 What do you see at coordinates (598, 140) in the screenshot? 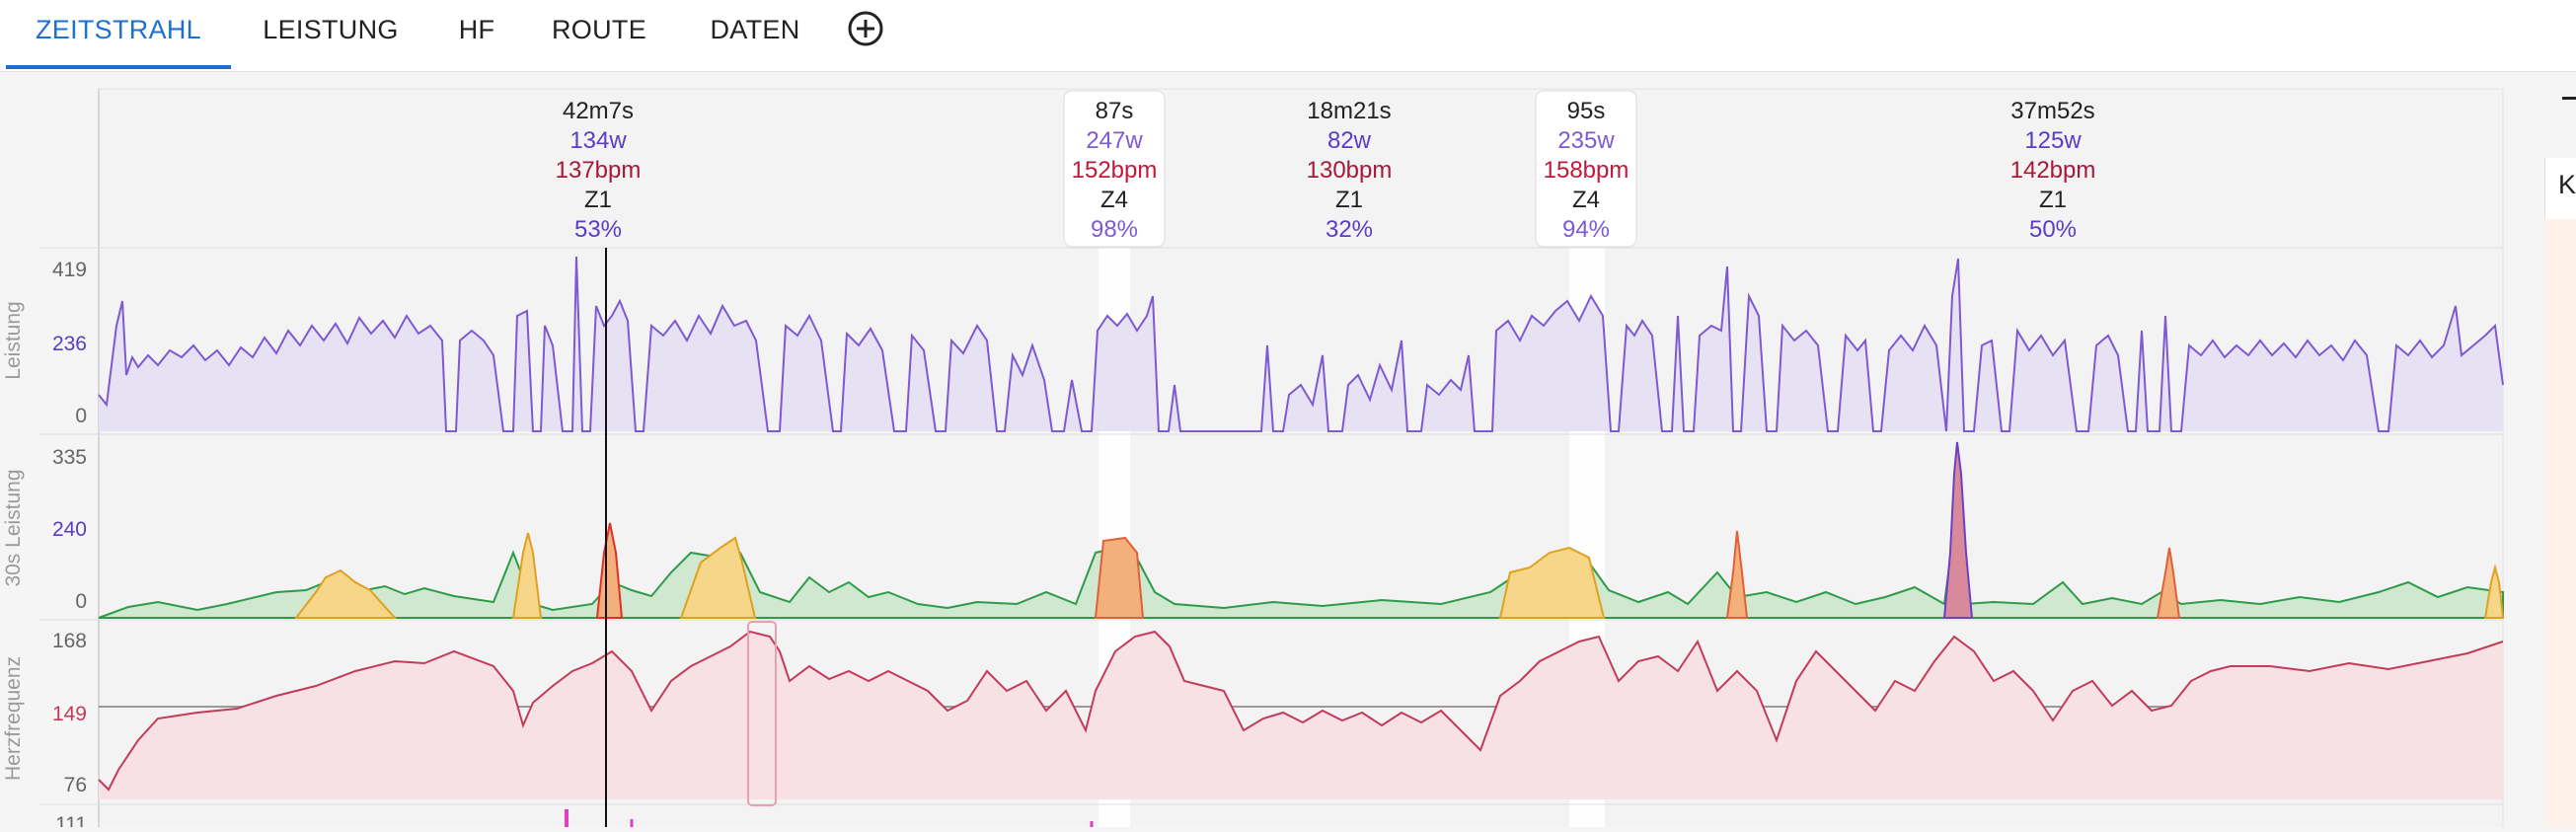
I see `interval-1-power: 134w` at bounding box center [598, 140].